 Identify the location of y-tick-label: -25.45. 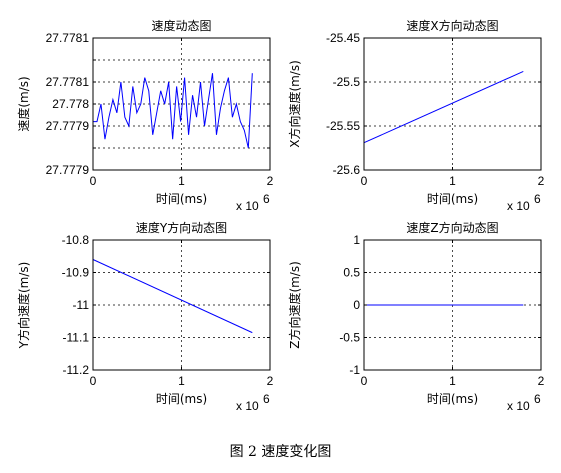
(343, 38).